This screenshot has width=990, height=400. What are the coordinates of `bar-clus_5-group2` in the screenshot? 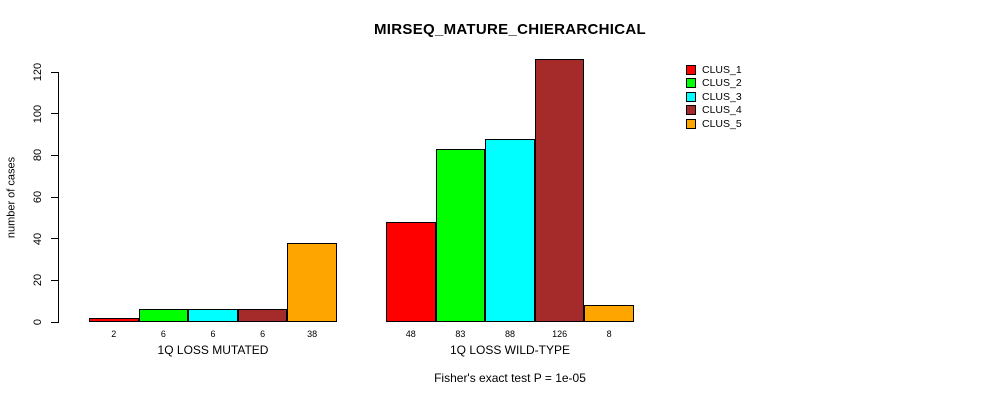 It's located at (609, 313).